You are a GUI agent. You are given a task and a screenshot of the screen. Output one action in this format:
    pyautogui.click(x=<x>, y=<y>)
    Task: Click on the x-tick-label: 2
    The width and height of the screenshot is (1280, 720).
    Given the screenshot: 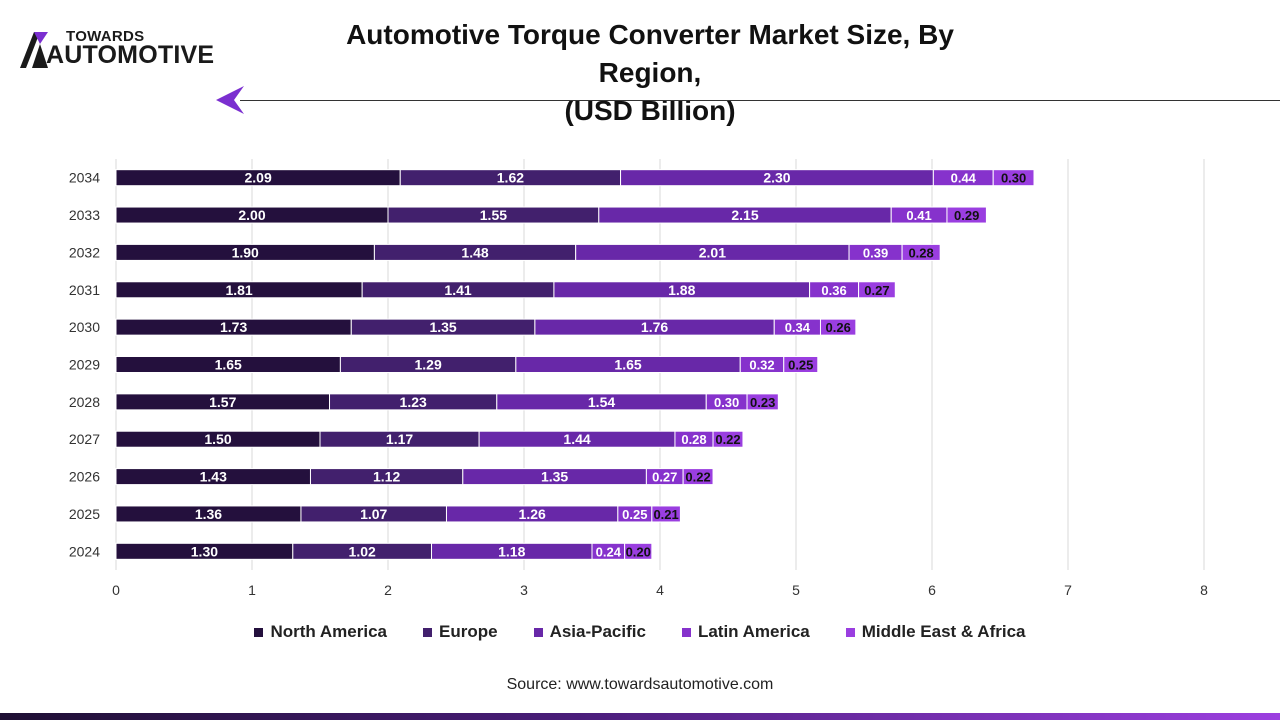 What is the action you would take?
    pyautogui.click(x=388, y=590)
    